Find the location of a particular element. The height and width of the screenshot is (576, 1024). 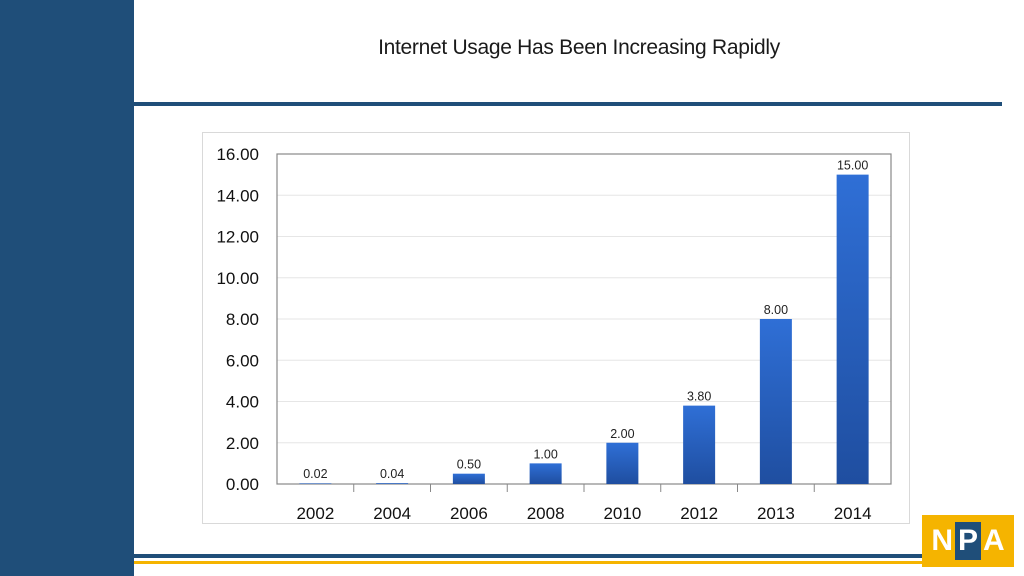

x-tick-label: 2014 is located at coordinates (853, 513).